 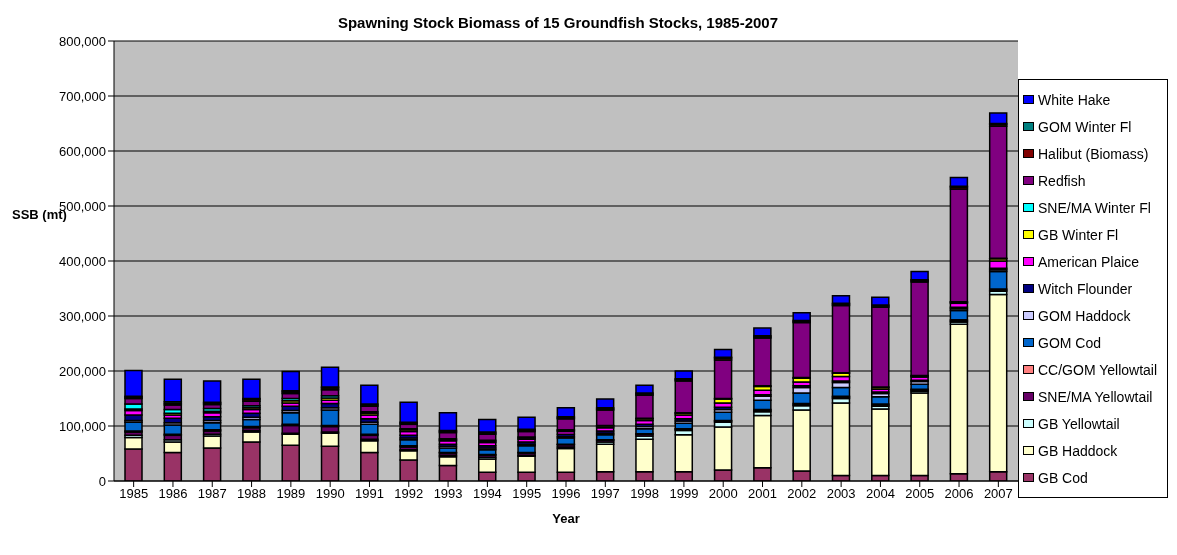 I want to click on x-tick-label: 2001, so click(x=762, y=494).